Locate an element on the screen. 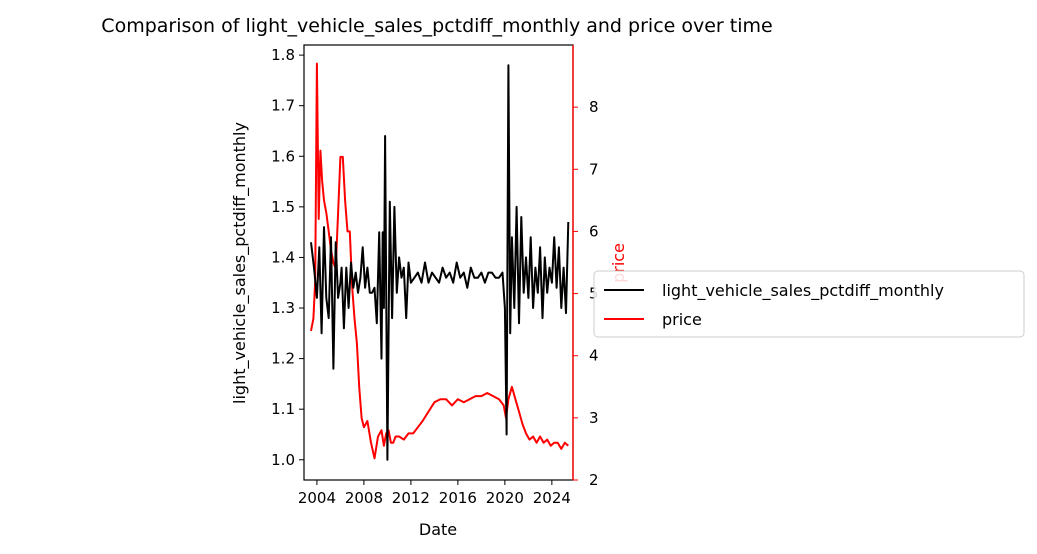 The image size is (1037, 554). y2-tick-label: 7 is located at coordinates (594, 169).